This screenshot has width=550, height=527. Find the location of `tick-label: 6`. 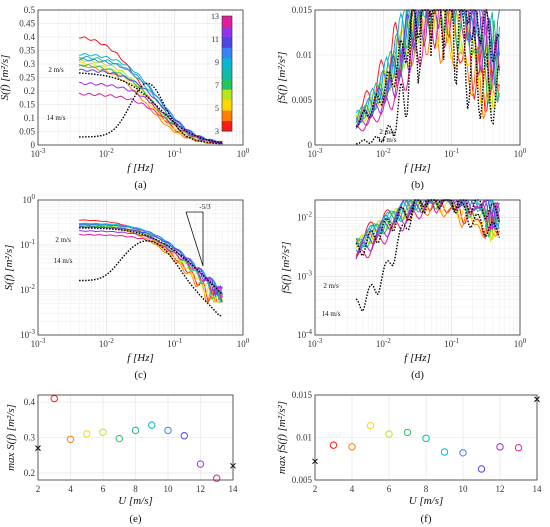

tick-label: 6 is located at coordinates (103, 489).